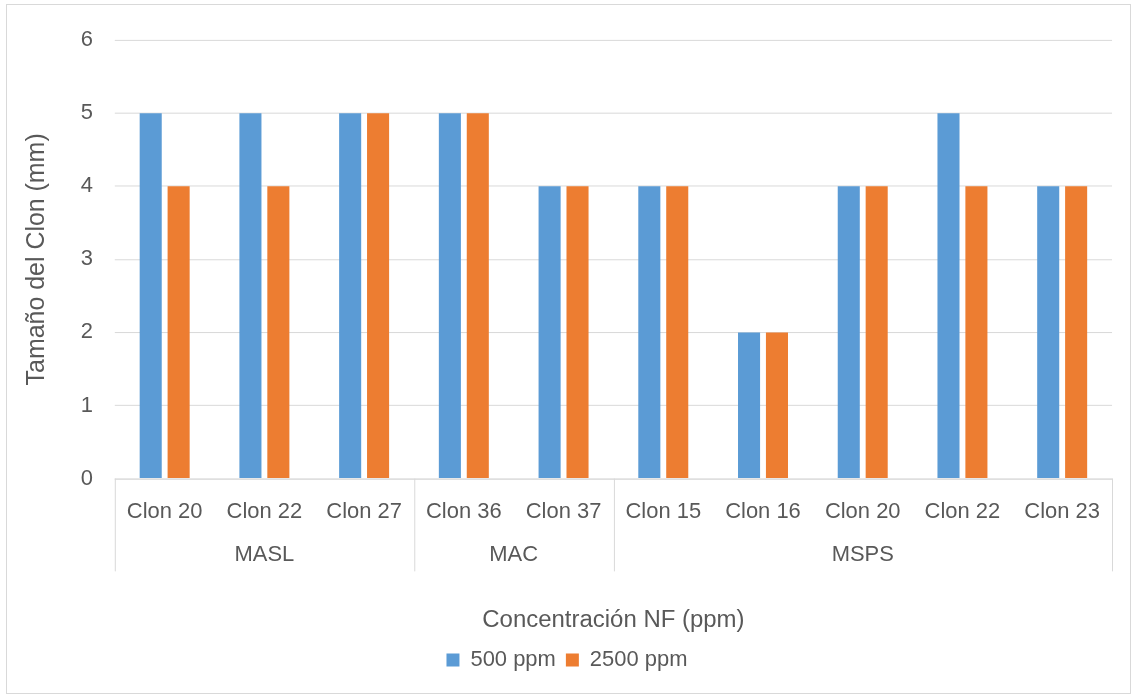 This screenshot has height=697, width=1137. What do you see at coordinates (86, 331) in the screenshot?
I see `y-tick-label: 2` at bounding box center [86, 331].